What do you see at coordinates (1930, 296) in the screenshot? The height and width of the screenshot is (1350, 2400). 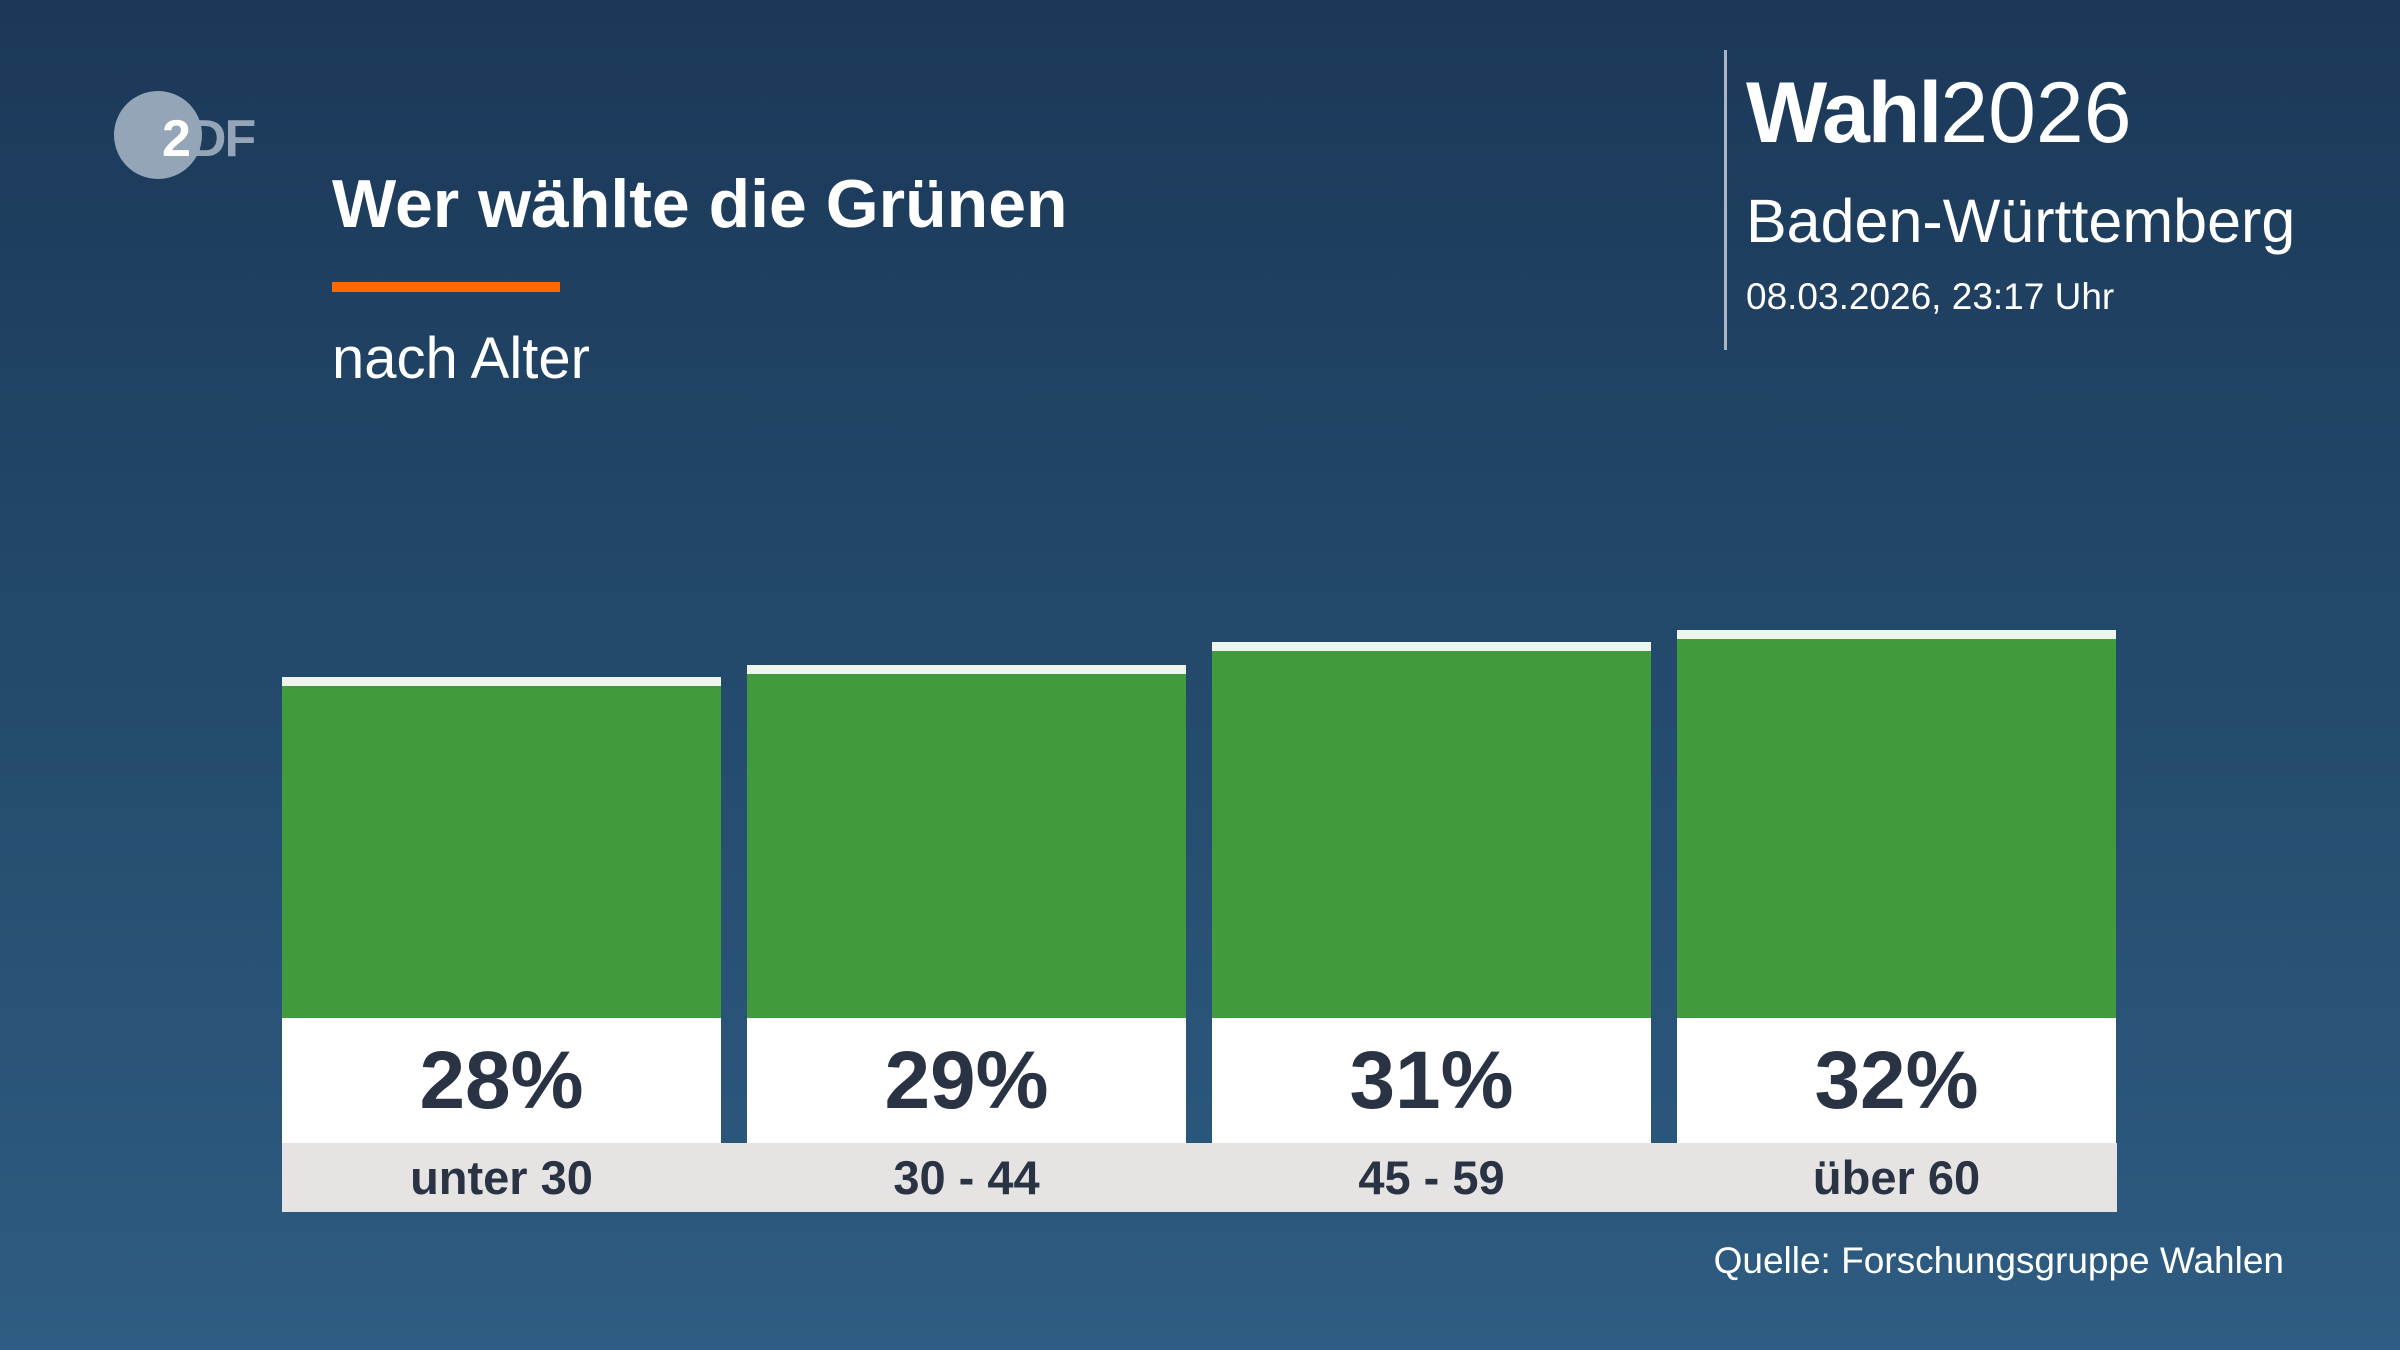 I see `timestamp: 08.03.2026, 23:17 Uhr` at bounding box center [1930, 296].